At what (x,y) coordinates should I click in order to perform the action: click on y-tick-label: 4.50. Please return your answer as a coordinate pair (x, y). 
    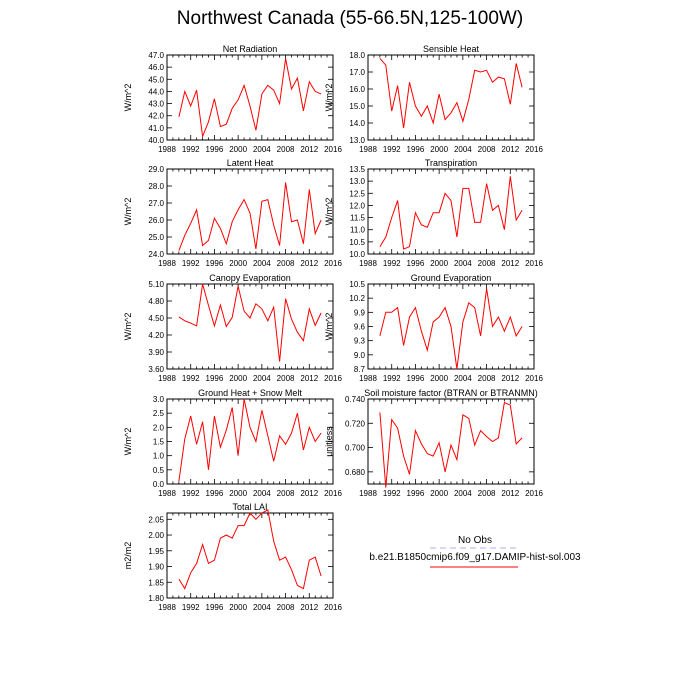
    Looking at the image, I should click on (156, 318).